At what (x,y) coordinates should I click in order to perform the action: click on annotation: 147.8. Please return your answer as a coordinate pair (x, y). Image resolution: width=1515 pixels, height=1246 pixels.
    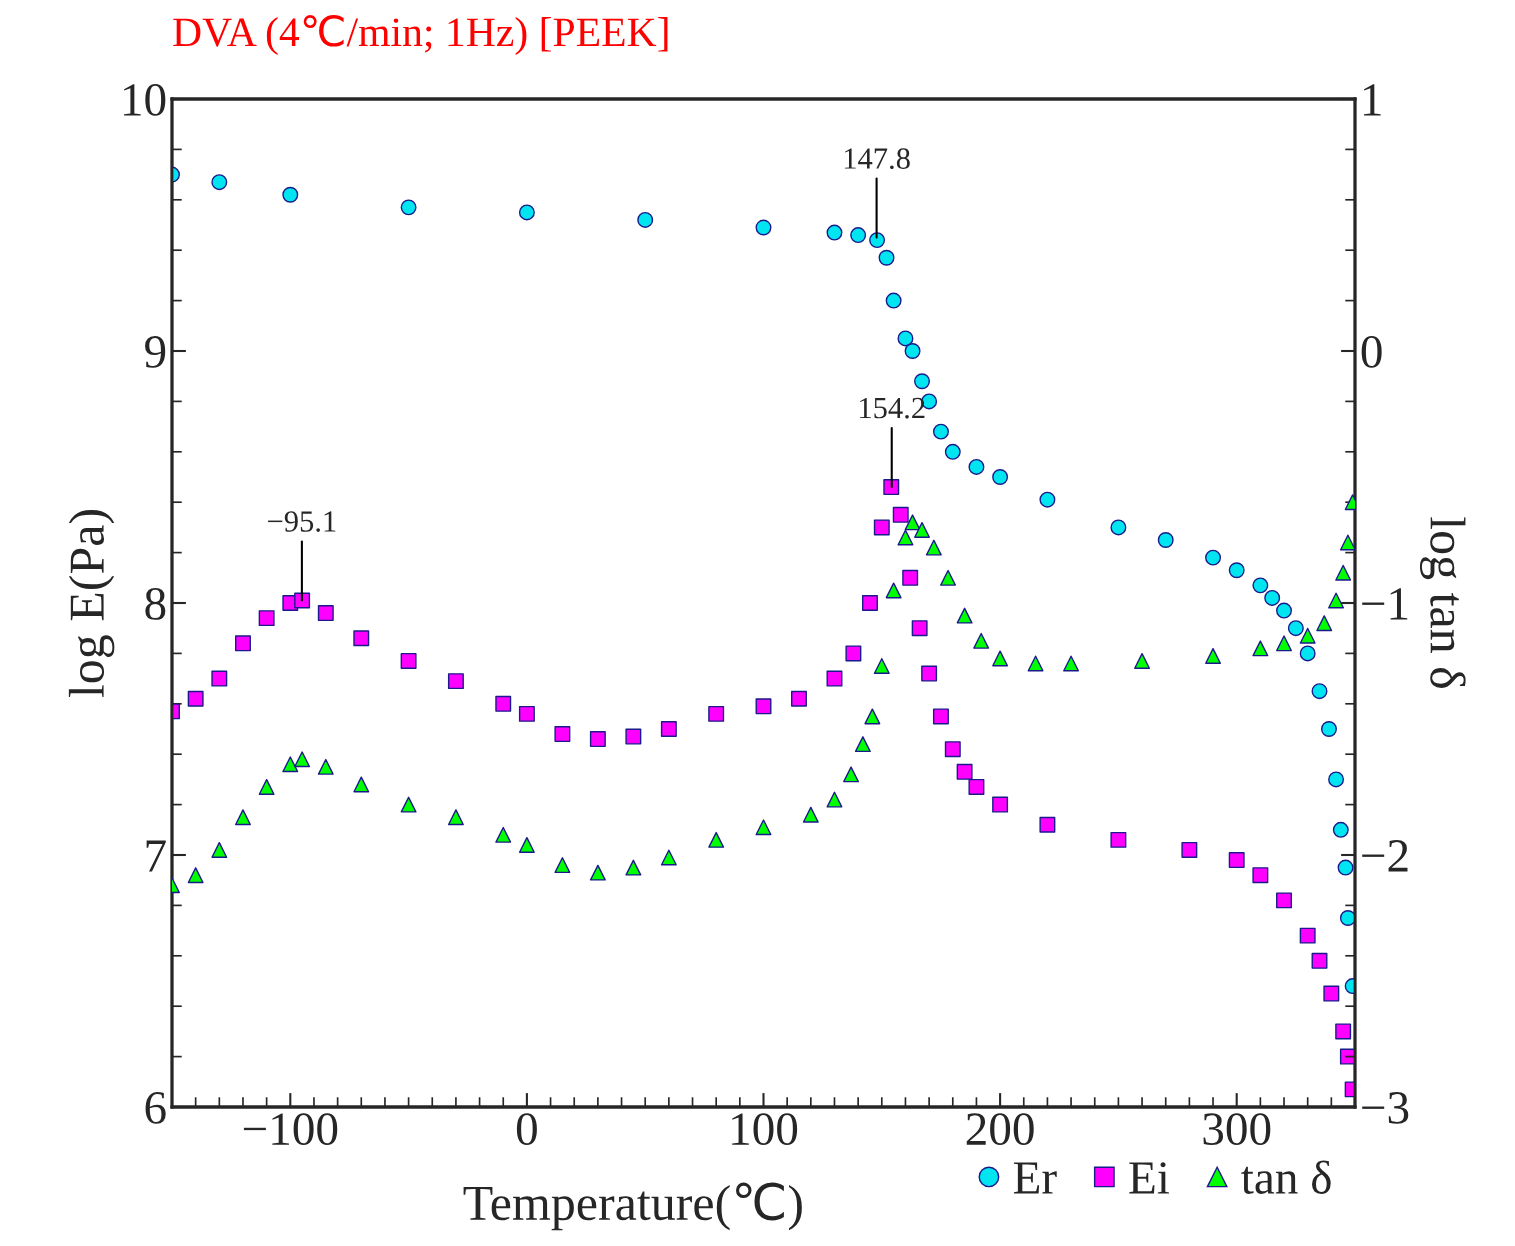
    Looking at the image, I should click on (877, 159).